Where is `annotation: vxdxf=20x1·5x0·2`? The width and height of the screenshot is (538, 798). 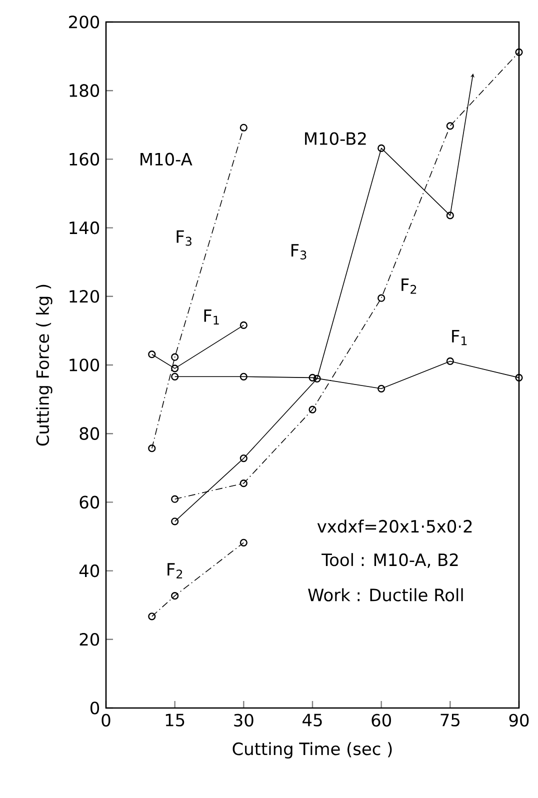
annotation: vxdxf=20x1·5x0·2 is located at coordinates (394, 526).